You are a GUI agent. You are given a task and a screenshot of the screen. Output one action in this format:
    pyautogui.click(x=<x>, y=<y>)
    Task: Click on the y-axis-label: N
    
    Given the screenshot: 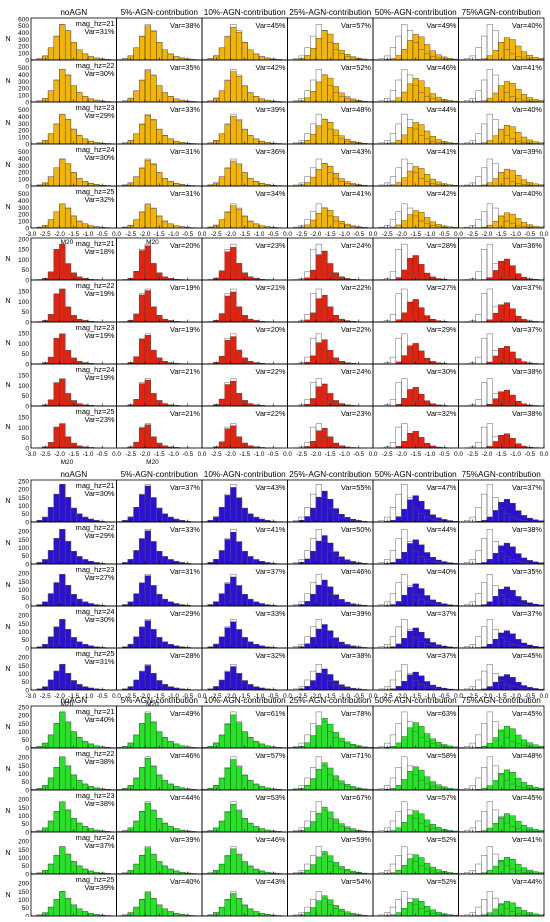 What is the action you would take?
    pyautogui.click(x=7, y=385)
    